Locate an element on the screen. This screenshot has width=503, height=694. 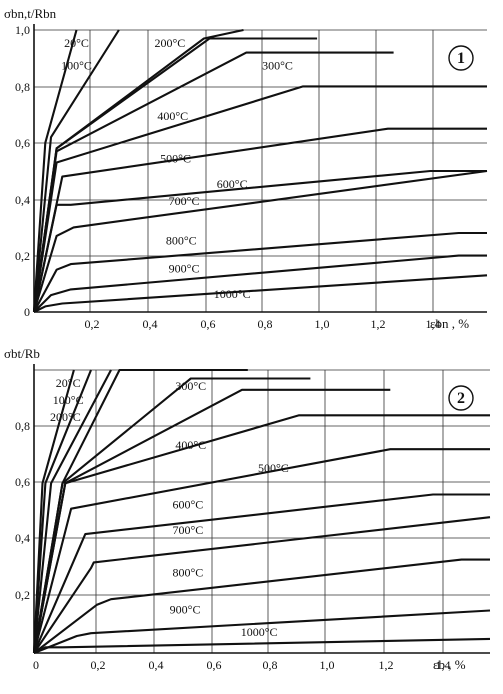
panel-number-text: 1 is located at coordinates (461, 58).